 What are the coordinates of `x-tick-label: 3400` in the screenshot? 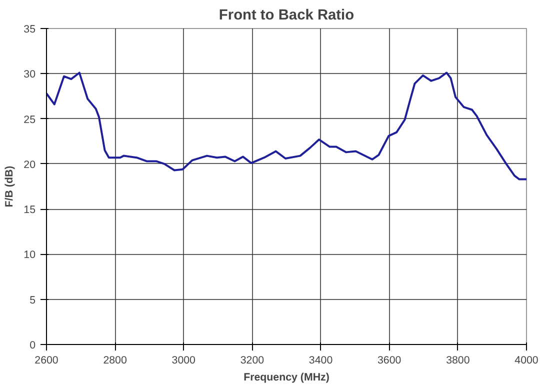 It's located at (320, 360).